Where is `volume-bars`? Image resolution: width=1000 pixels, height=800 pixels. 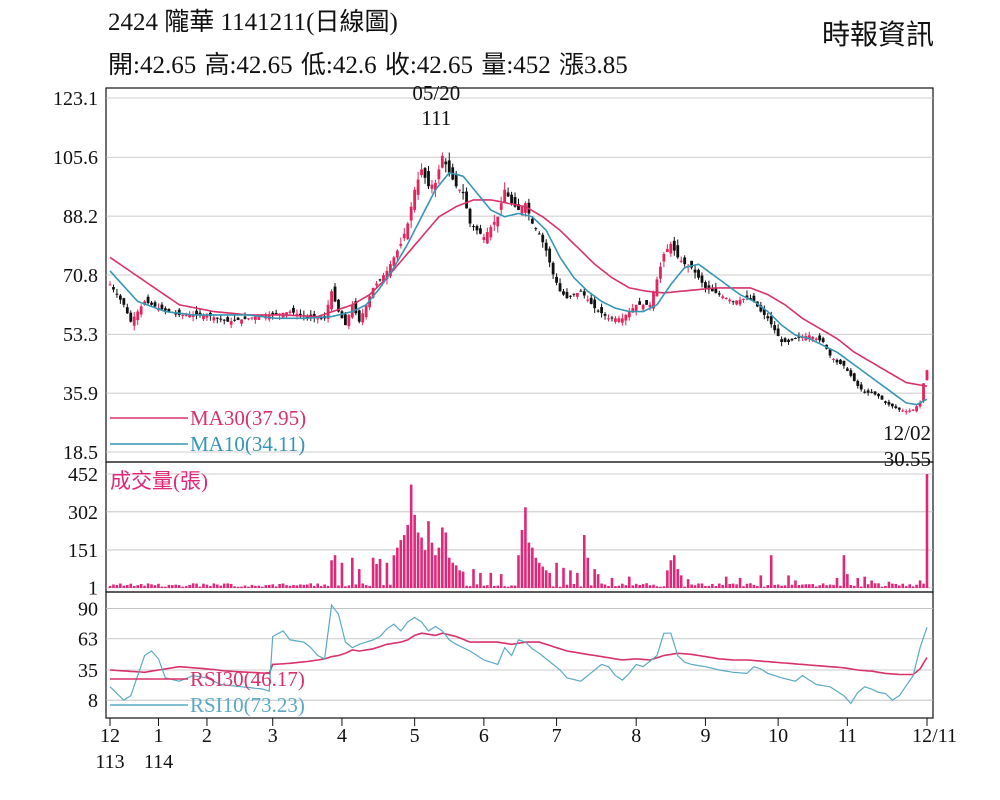
volume-bars is located at coordinates (518, 531).